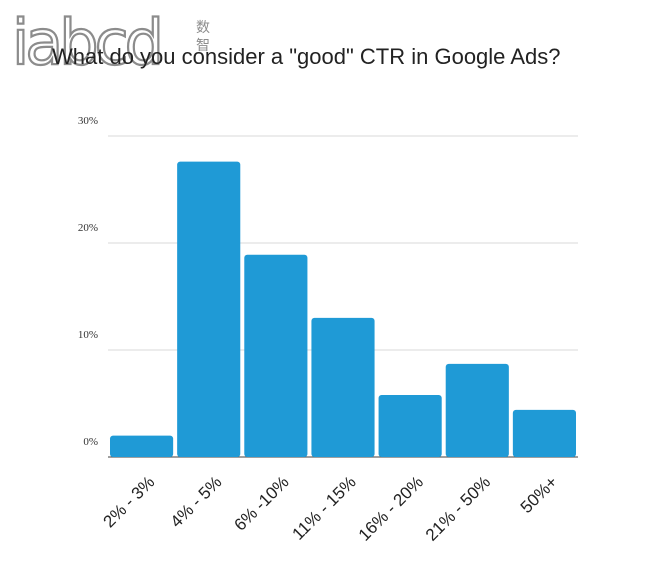  What do you see at coordinates (203, 28) in the screenshot?
I see `logo-cn-top: 数` at bounding box center [203, 28].